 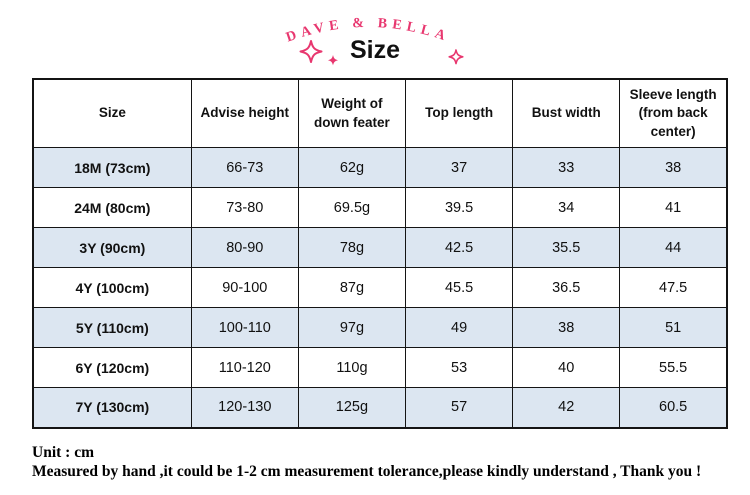 What do you see at coordinates (673, 247) in the screenshot?
I see `value-cell: 44` at bounding box center [673, 247].